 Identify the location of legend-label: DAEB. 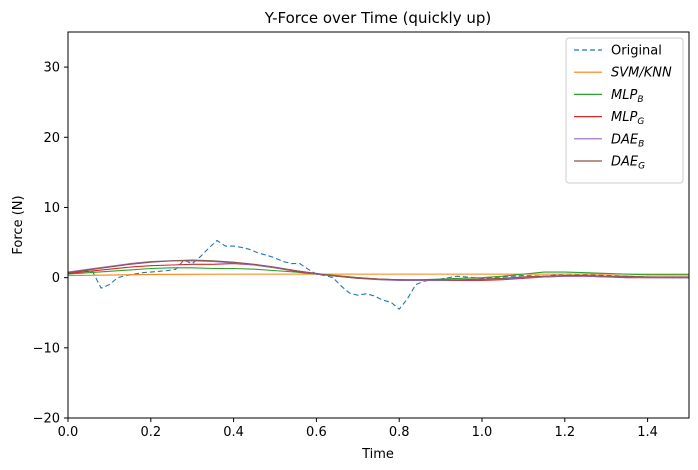
(627, 140).